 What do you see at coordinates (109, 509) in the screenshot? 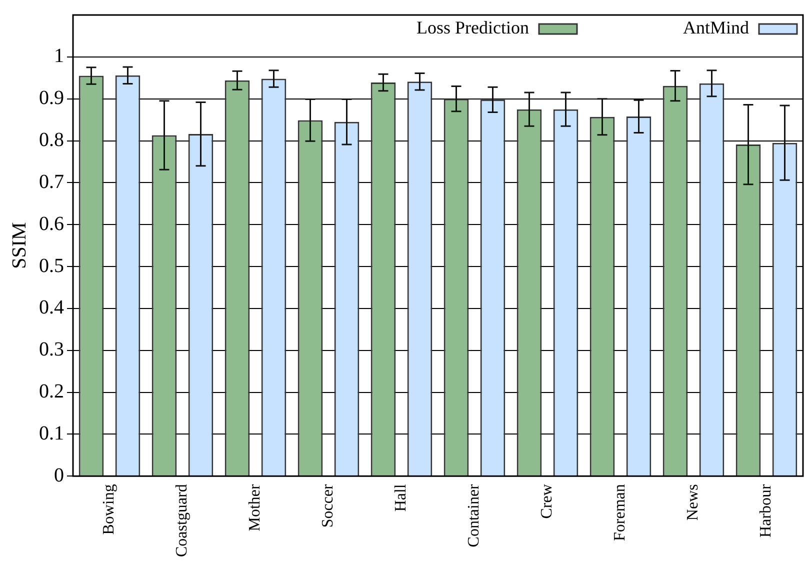
I see `x-tick-label: Bowing` at bounding box center [109, 509].